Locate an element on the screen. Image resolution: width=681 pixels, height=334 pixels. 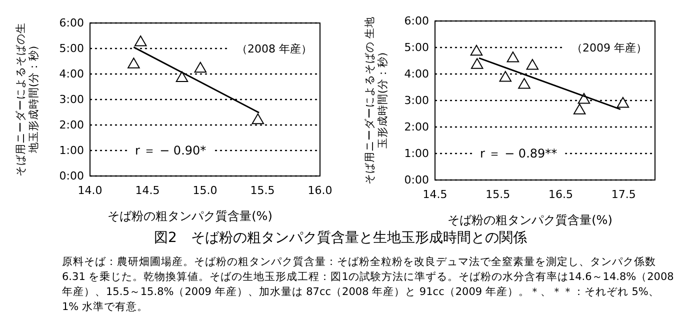
annotation: （2008 年産） is located at coordinates (274, 49).